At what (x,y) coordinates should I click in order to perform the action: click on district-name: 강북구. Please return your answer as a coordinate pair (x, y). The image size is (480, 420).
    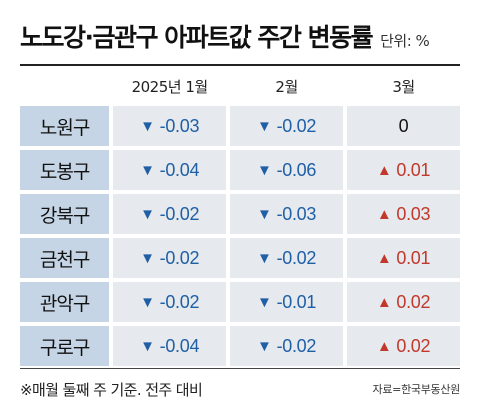
    Looking at the image, I should click on (65, 214).